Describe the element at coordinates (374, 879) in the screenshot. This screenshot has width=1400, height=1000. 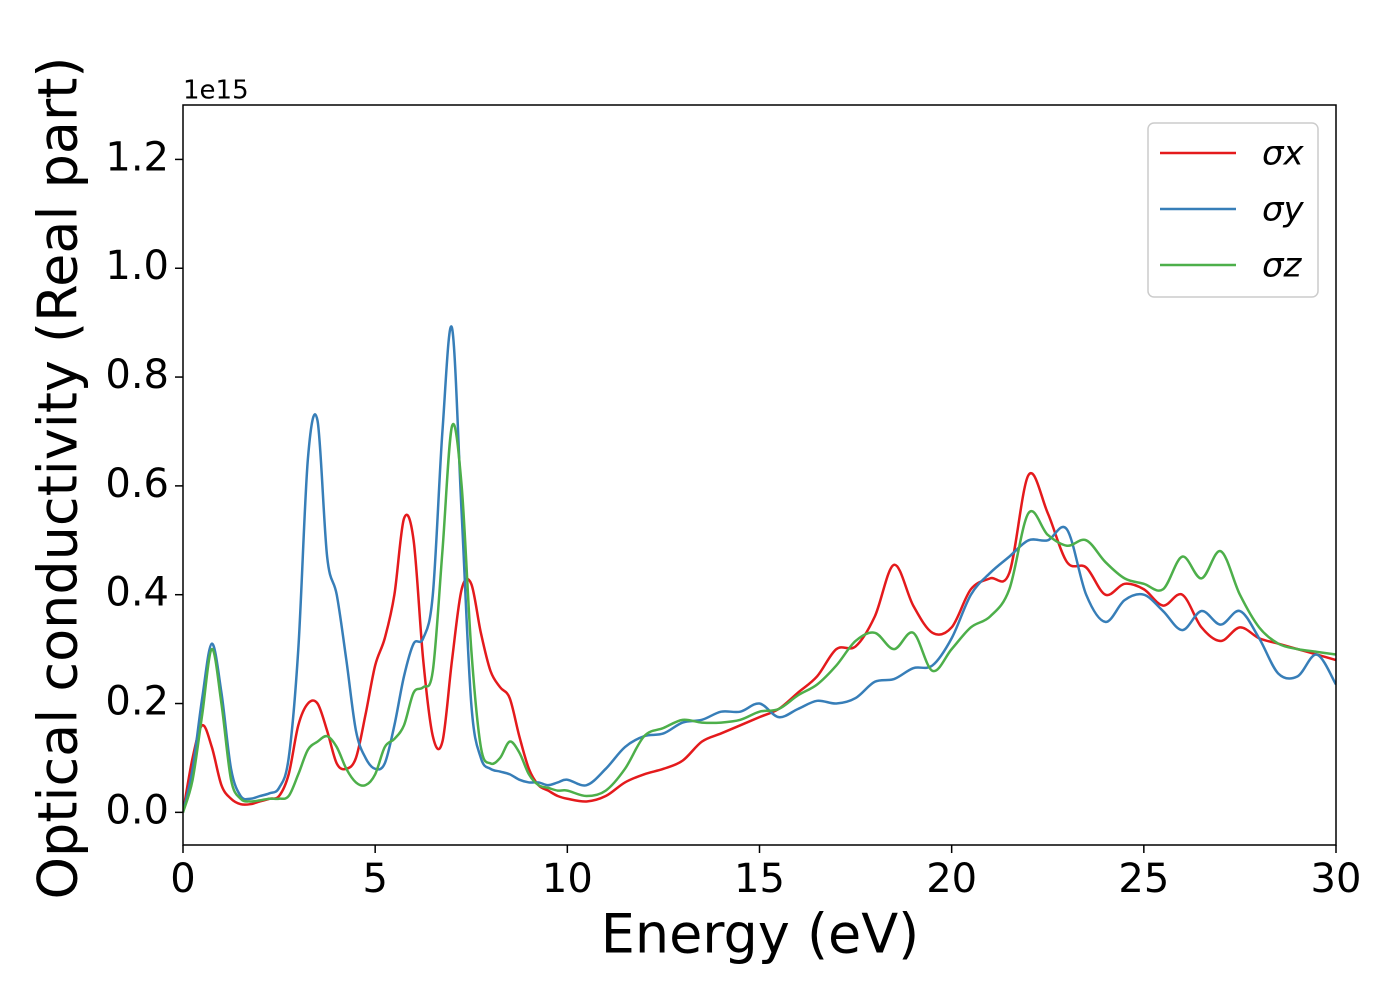
I see `x-tick-label: 5` at that location.